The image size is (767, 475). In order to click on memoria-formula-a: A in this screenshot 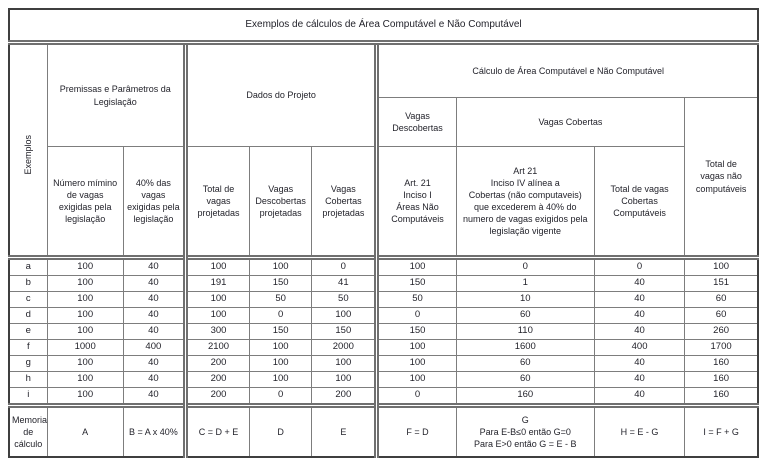, I will do `click(85, 430)`.